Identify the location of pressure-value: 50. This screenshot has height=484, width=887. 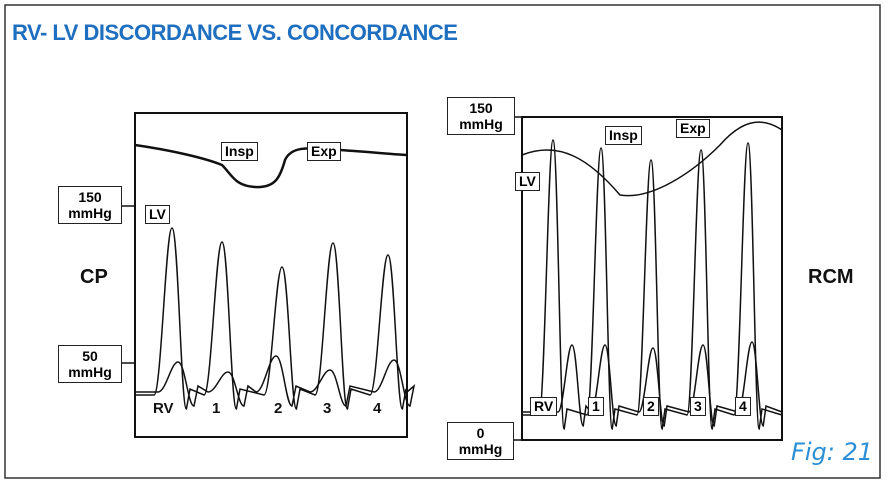
(90, 356).